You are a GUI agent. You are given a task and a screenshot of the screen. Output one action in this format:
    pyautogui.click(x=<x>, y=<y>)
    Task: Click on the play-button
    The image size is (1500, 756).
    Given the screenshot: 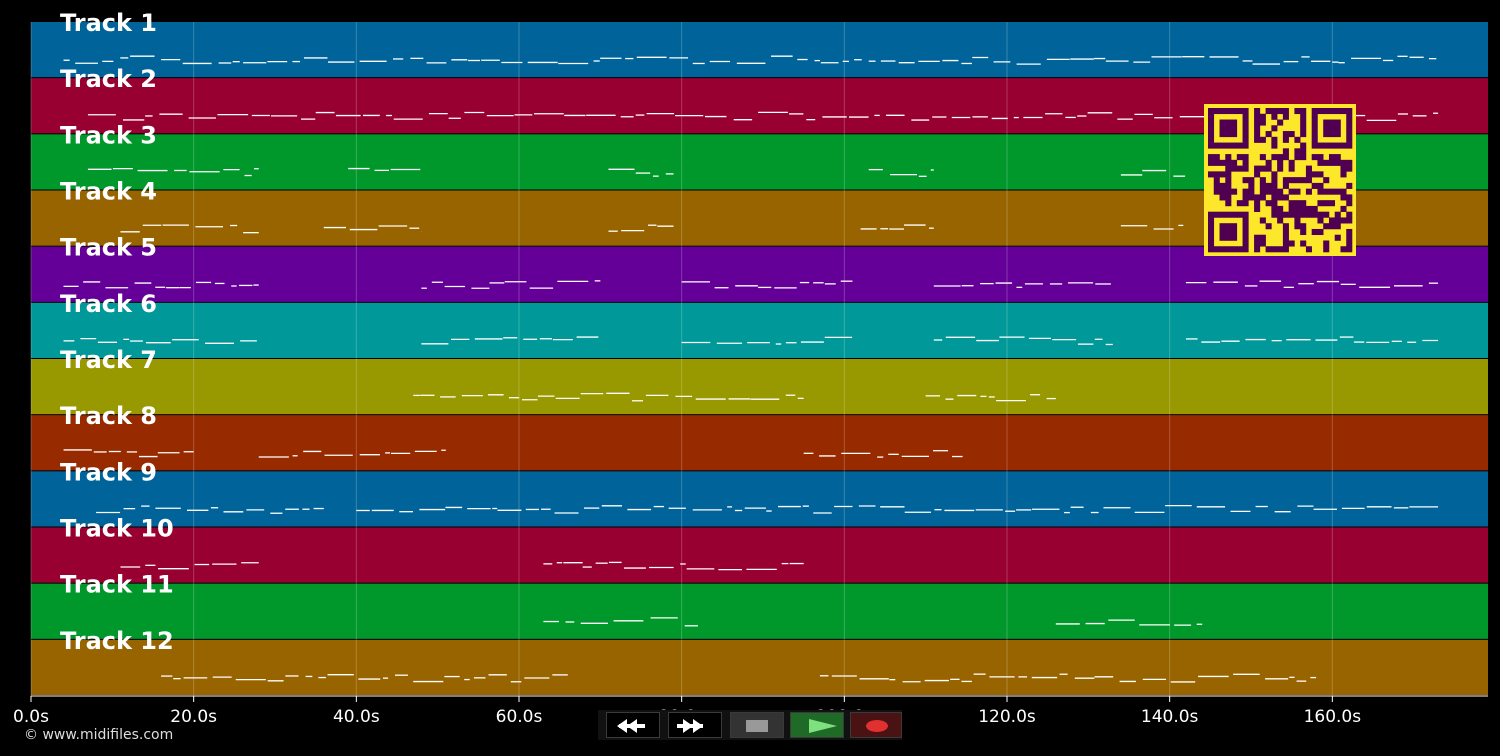 What is the action you would take?
    pyautogui.click(x=817, y=725)
    